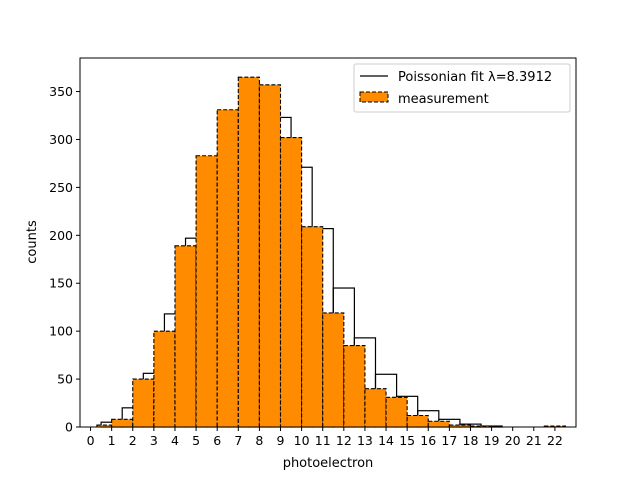  Describe the element at coordinates (61, 91) in the screenshot. I see `y-tick-label-350: 350` at that location.